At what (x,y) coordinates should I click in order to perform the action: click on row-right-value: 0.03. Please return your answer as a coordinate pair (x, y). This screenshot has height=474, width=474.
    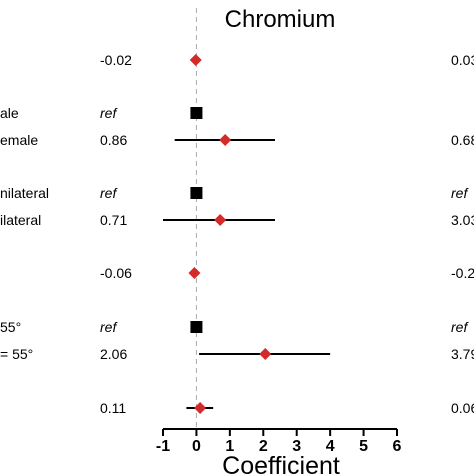
    Looking at the image, I should click on (462, 60).